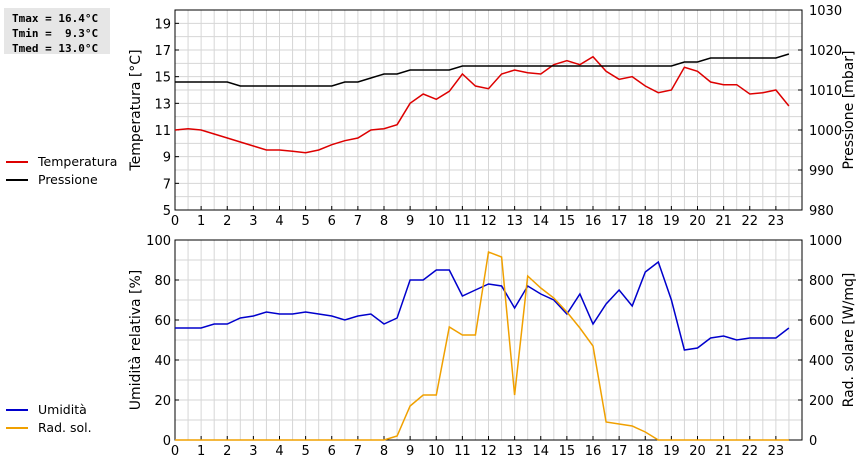  Describe the element at coordinates (162, 24) in the screenshot. I see `temp-press-ytick-label: 19` at that location.